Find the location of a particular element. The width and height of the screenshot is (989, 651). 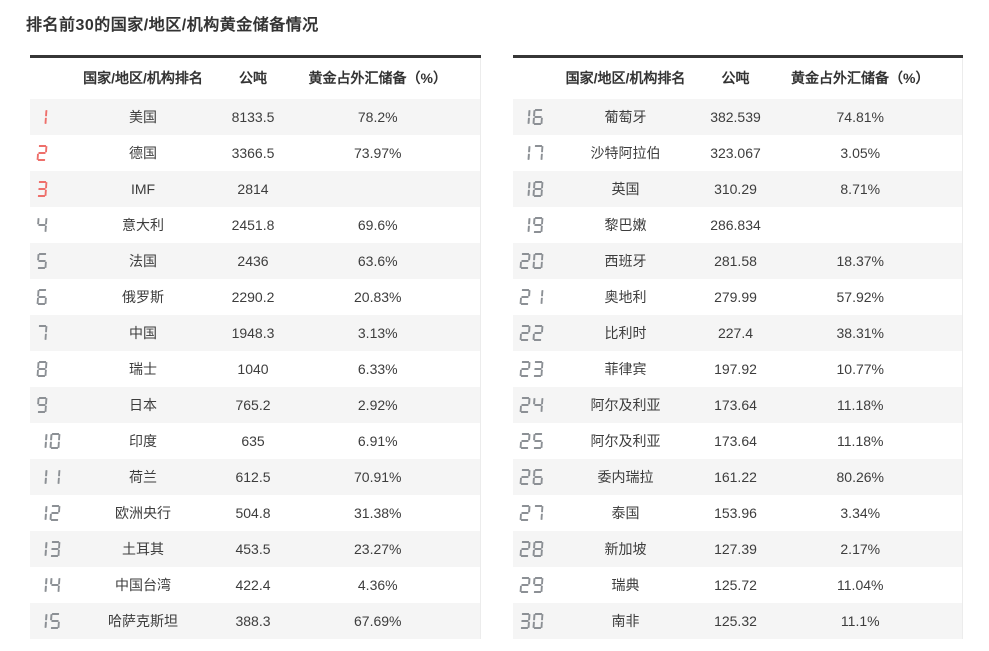

tons-cell: 1040 is located at coordinates (253, 368).